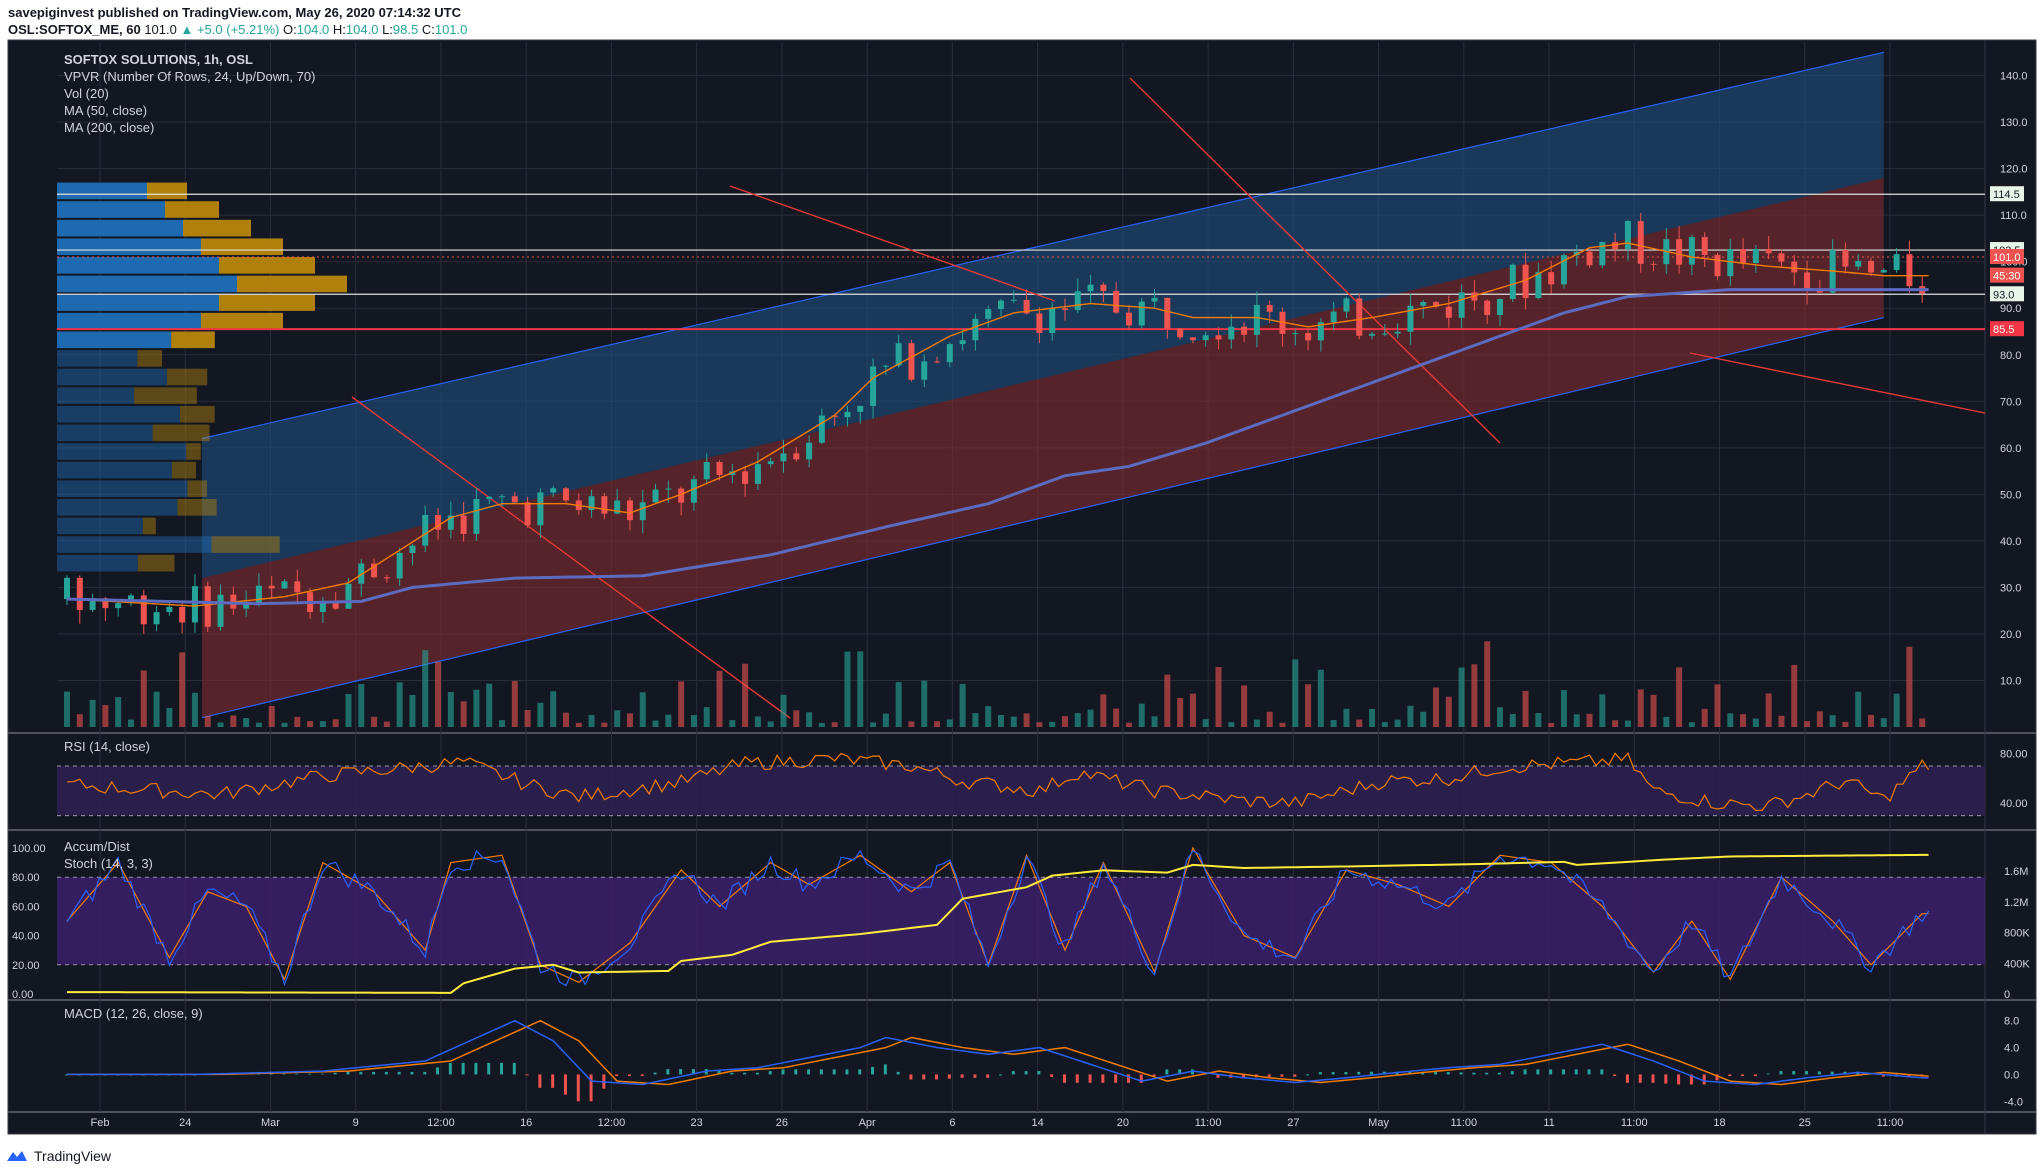  What do you see at coordinates (106, 110) in the screenshot?
I see `legend-ma50: MA (50, close)` at bounding box center [106, 110].